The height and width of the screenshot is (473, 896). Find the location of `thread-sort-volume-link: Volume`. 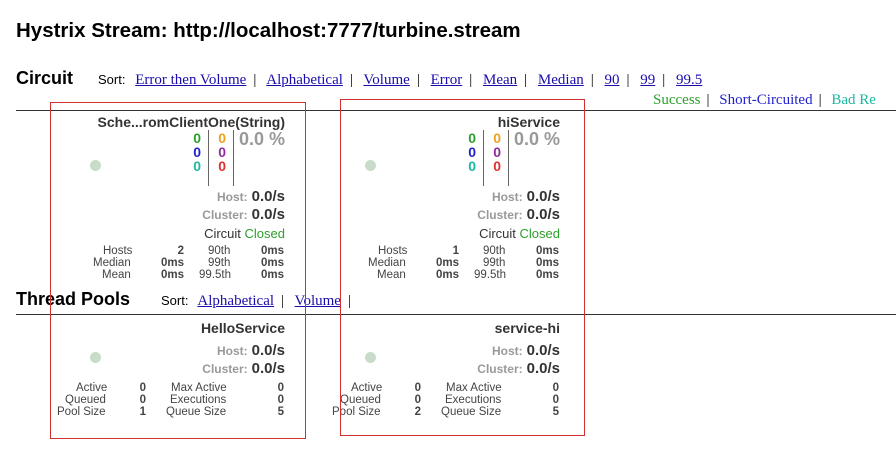

thread-sort-volume-link: Volume is located at coordinates (317, 301).